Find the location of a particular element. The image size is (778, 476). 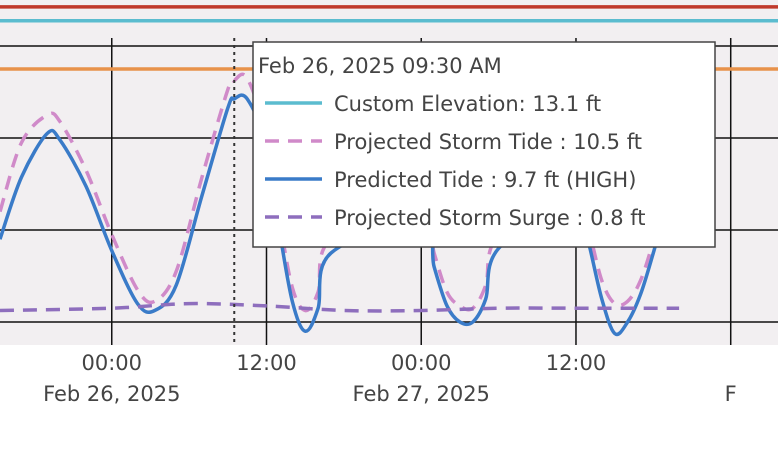

x-tick-label-3: 12:00 is located at coordinates (576, 363).